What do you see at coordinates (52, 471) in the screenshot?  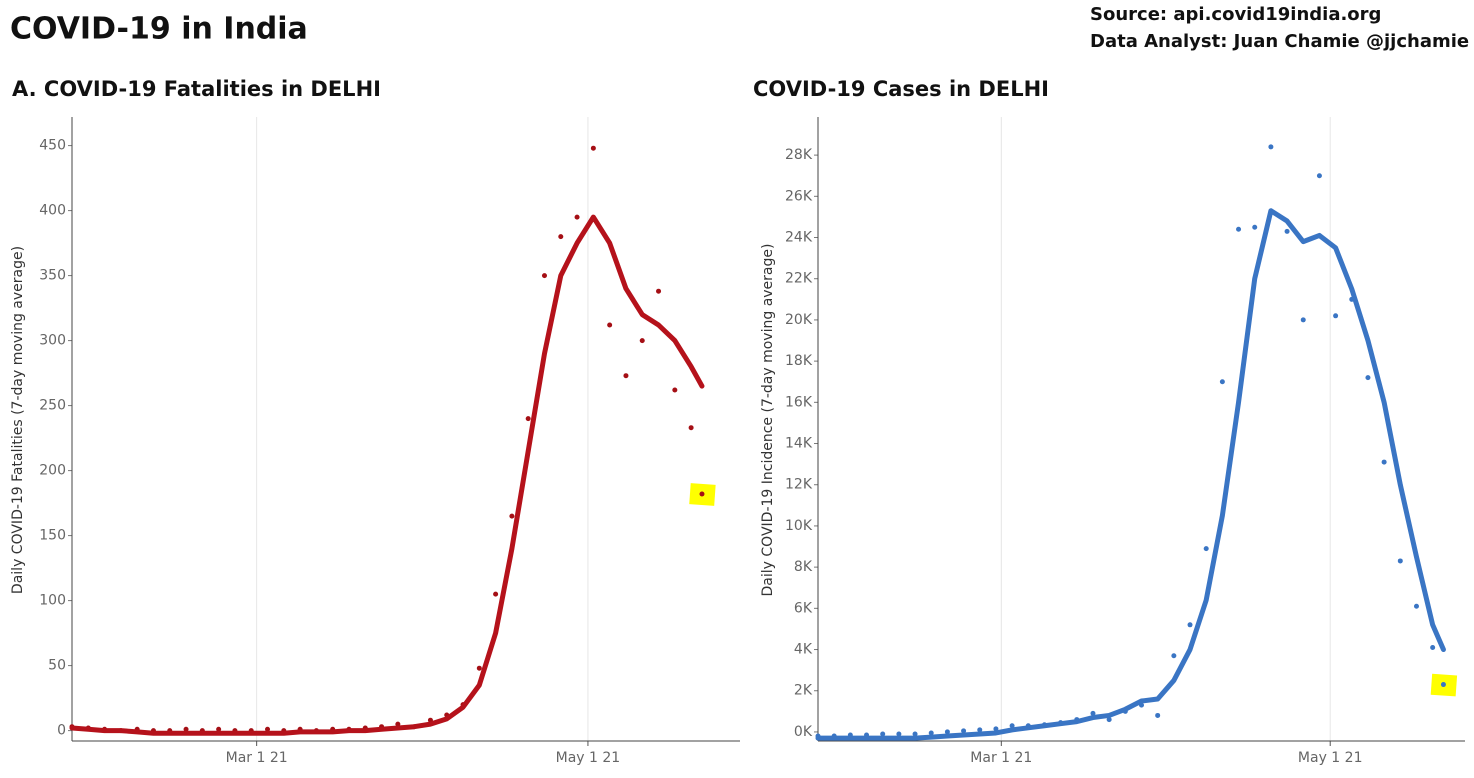 I see `y-tick-label: 200` at bounding box center [52, 471].